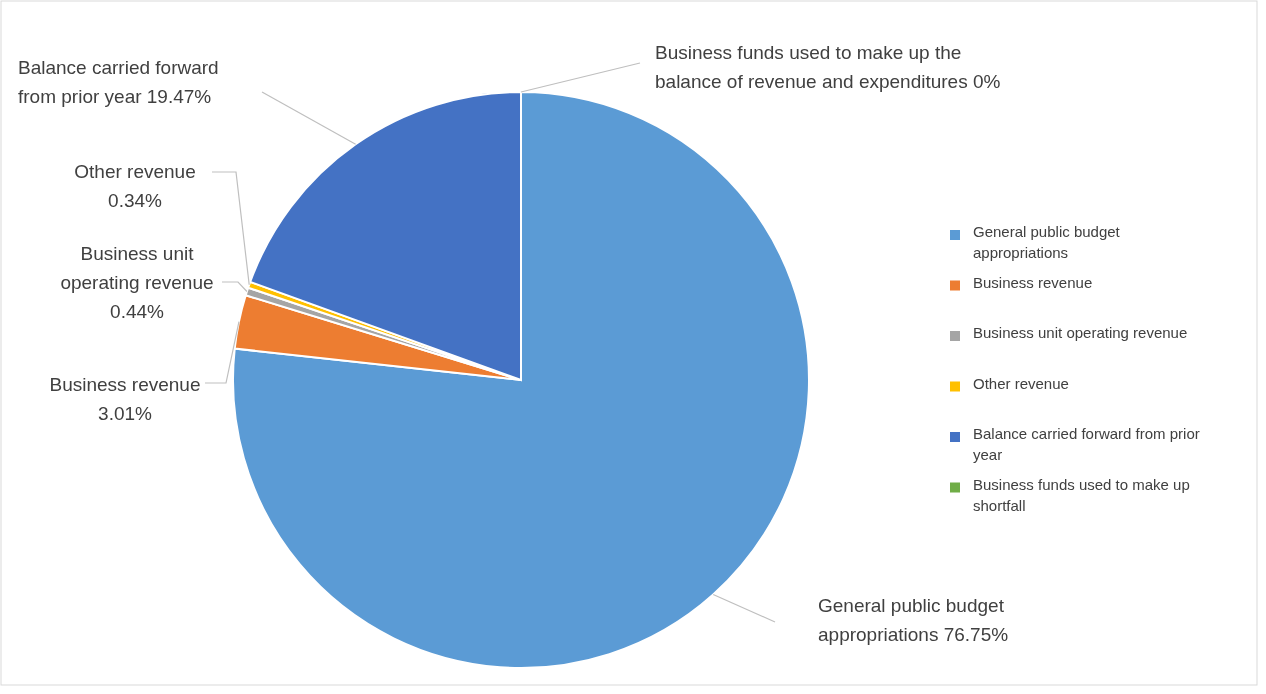 The height and width of the screenshot is (694, 1266). I want to click on legend-label: Other revenue, so click(1021, 383).